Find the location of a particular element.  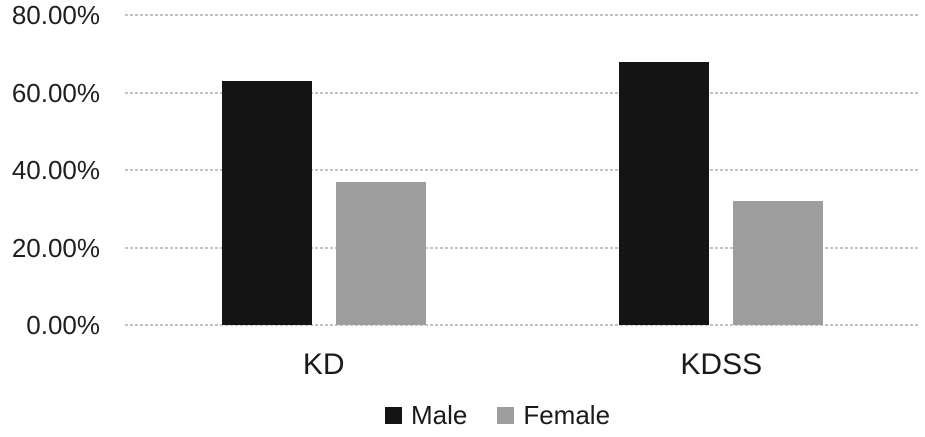

legend: Male Female is located at coordinates (480, 415).